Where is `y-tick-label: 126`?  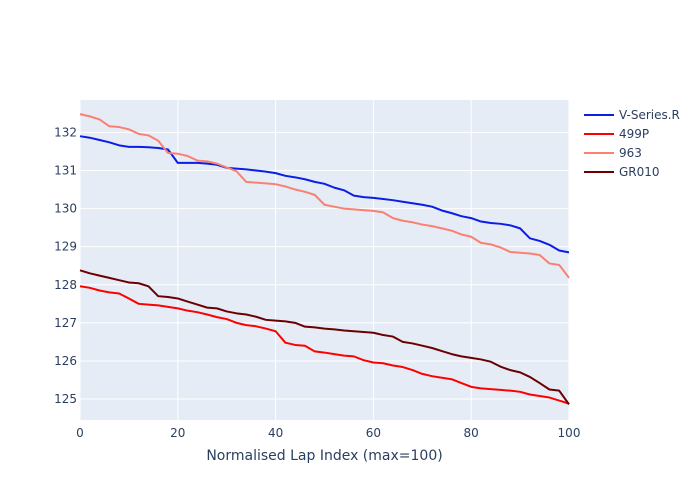
y-tick-label: 126 is located at coordinates (65, 361).